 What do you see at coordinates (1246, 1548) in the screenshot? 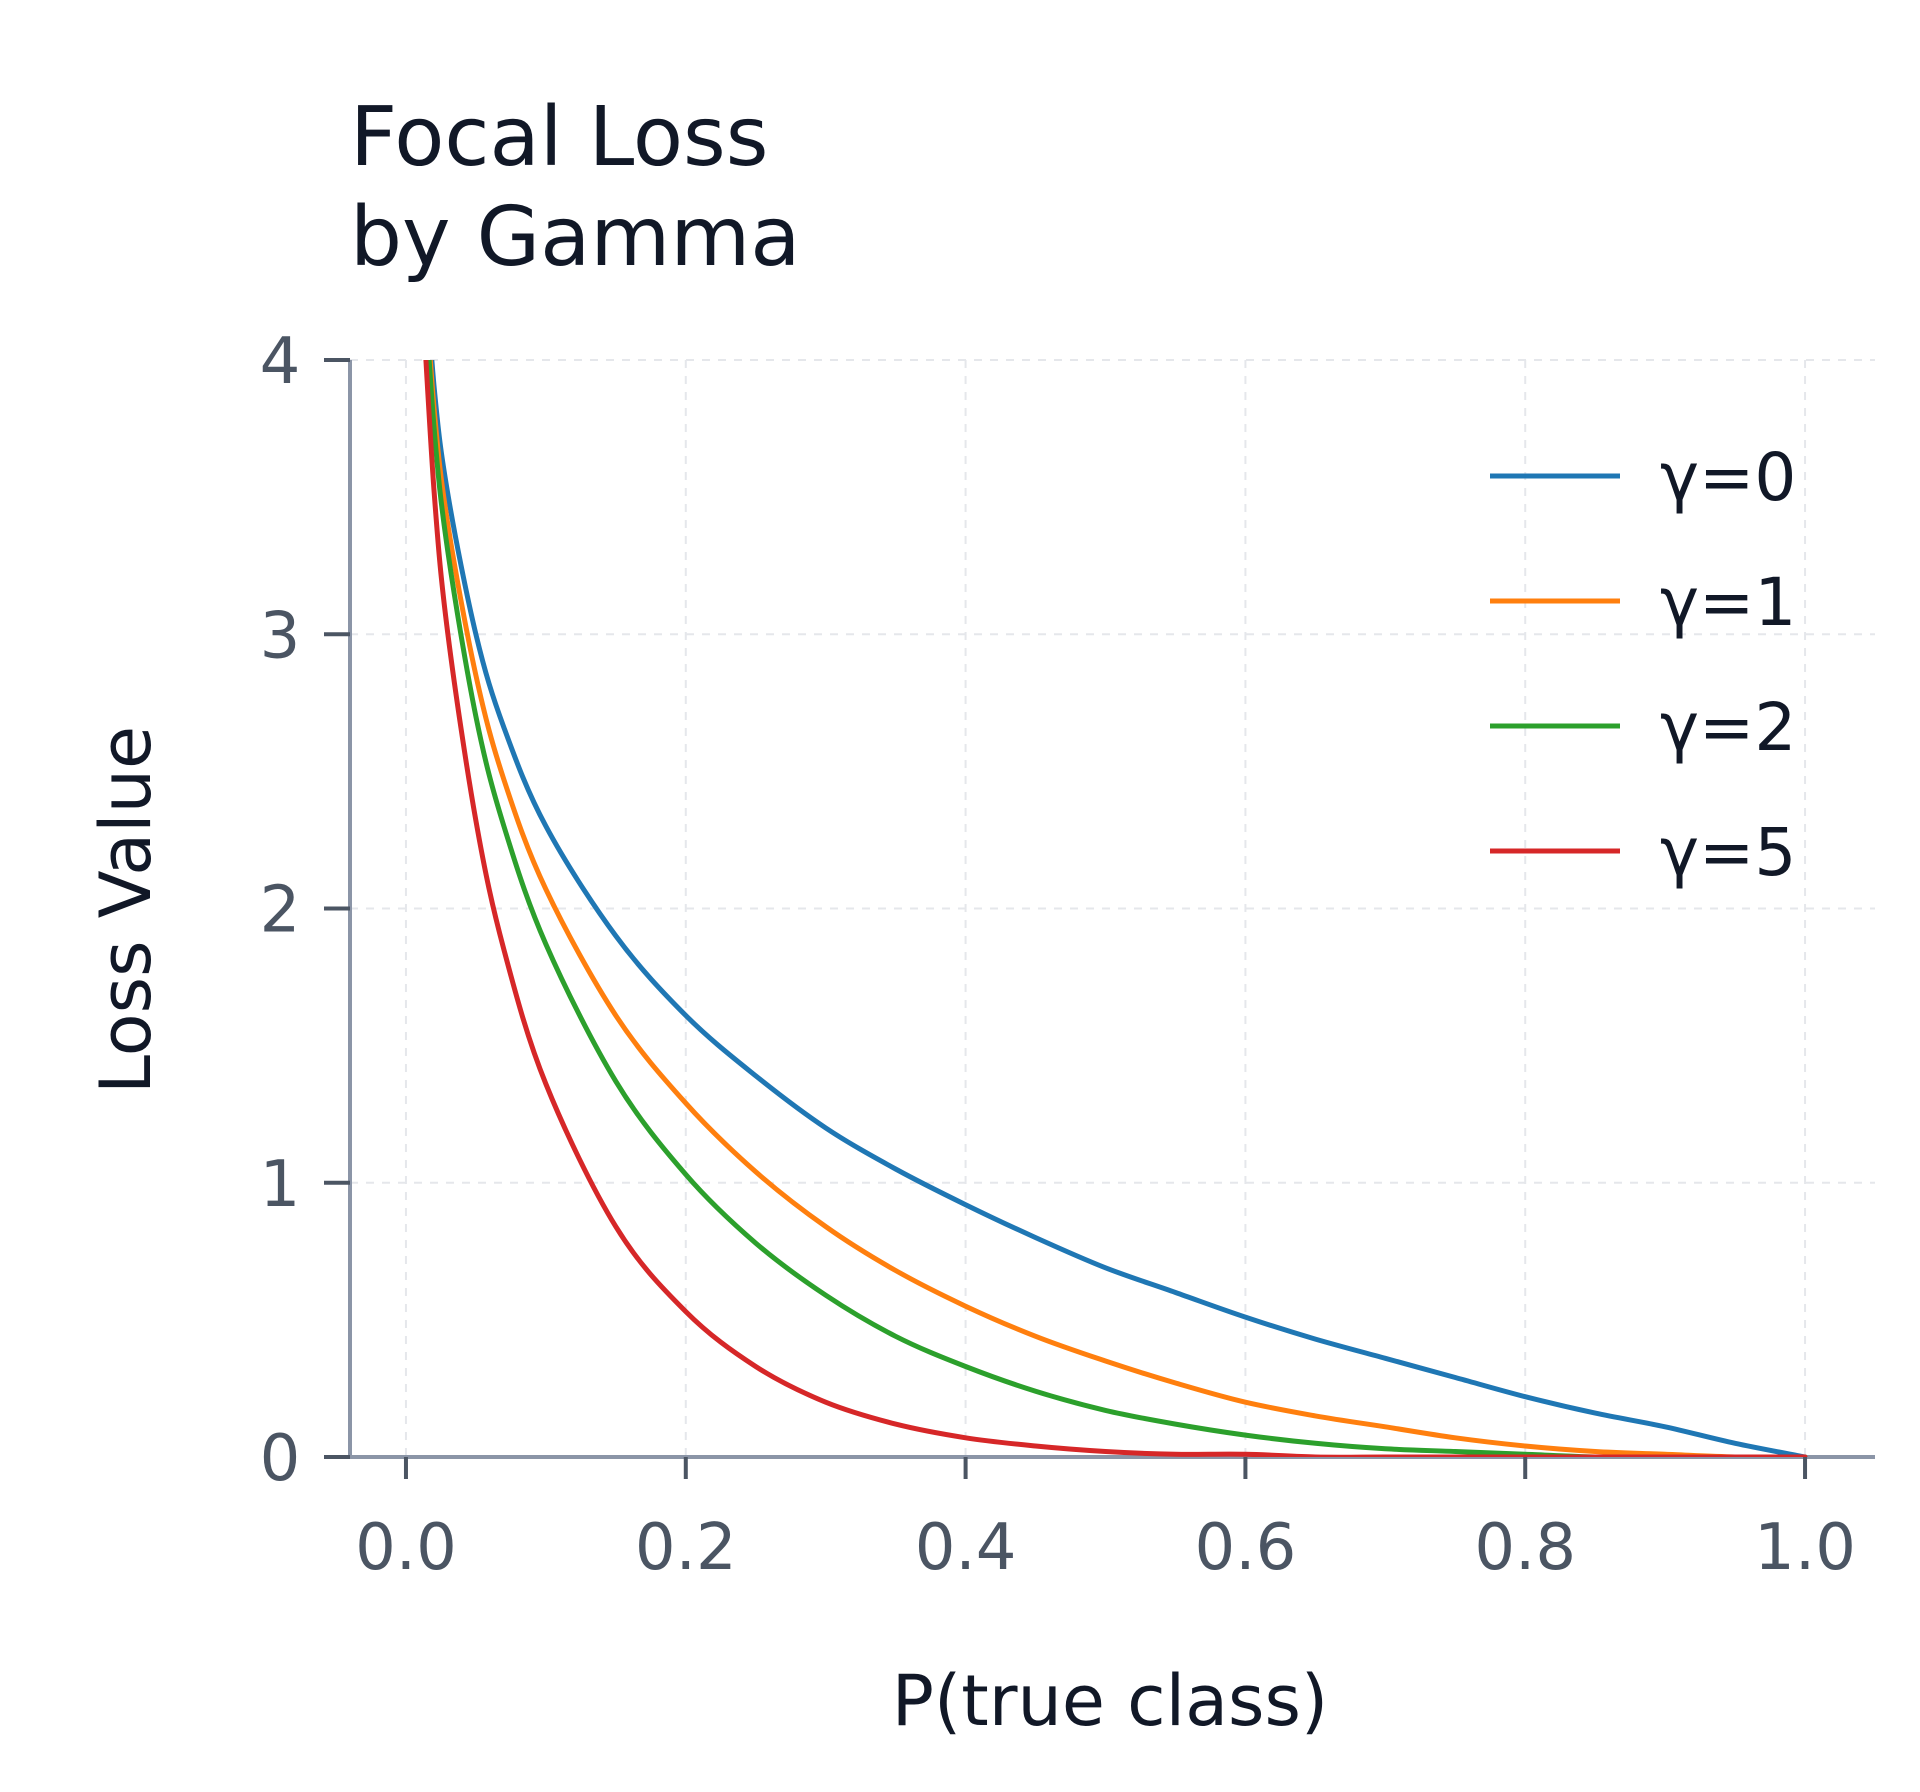
I see `x-tick-label-3: 0.6` at bounding box center [1246, 1548].